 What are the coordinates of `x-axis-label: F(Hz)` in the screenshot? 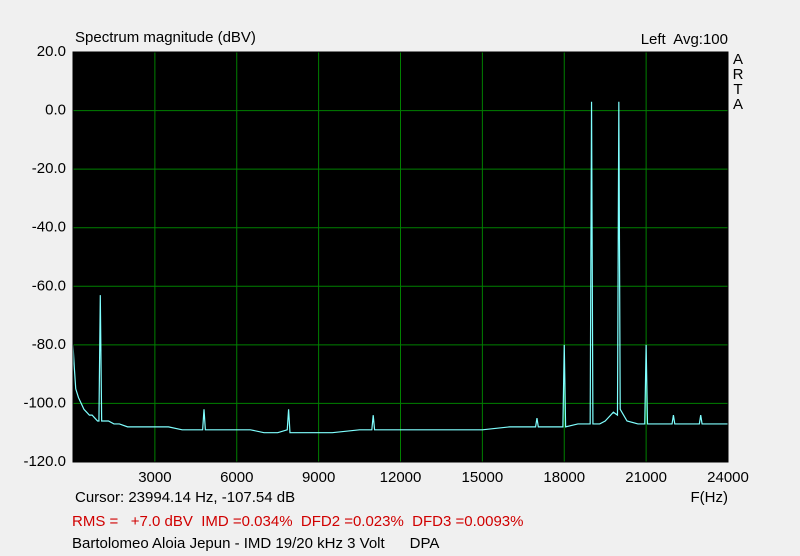 It's located at (710, 497).